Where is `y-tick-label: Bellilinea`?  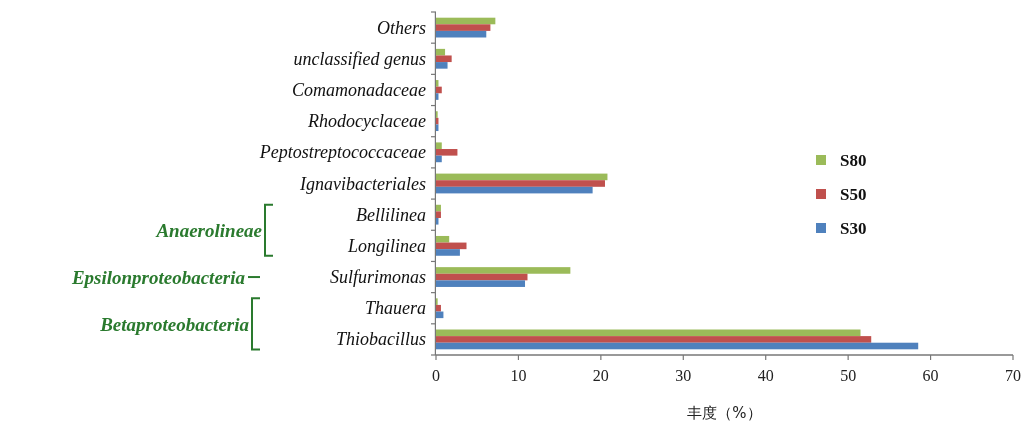 y-tick-label: Bellilinea is located at coordinates (391, 214).